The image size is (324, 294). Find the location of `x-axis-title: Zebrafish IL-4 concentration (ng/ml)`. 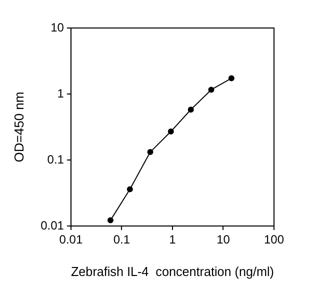

x-axis-title: Zebrafish IL-4 concentration (ng/ml) is located at coordinates (172, 271).